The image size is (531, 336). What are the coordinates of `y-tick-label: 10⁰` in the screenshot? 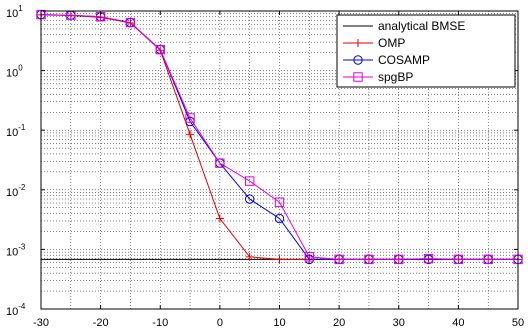 It's located at (14, 72).